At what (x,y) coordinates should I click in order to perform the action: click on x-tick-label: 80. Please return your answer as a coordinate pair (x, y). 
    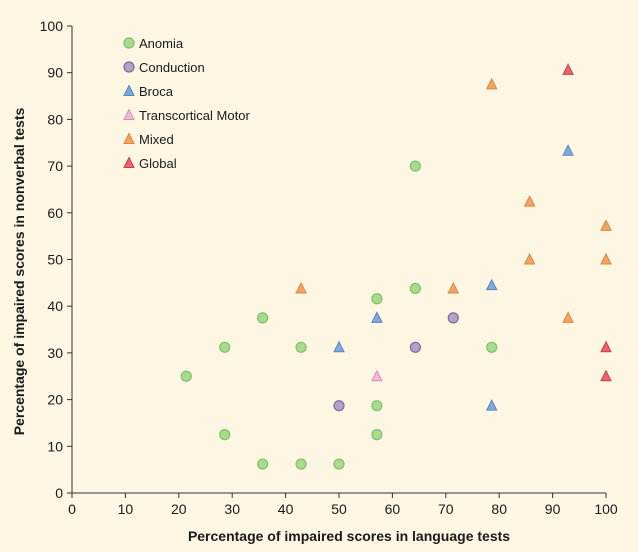
    Looking at the image, I should click on (499, 509).